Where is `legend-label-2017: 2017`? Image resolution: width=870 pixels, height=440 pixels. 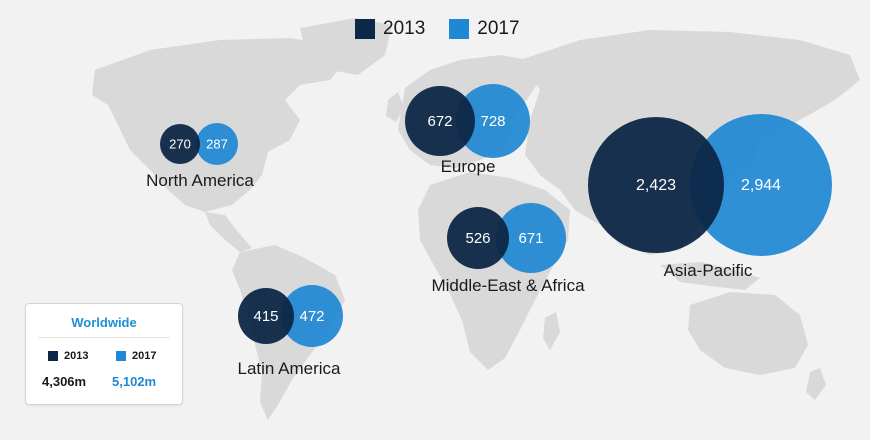 legend-label-2017: 2017 is located at coordinates (498, 28).